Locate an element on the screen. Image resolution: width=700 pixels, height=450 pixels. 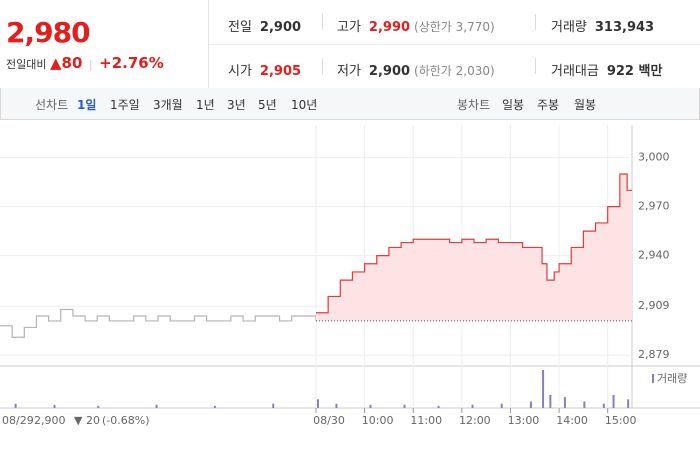
x-tick-label: 15:00 is located at coordinates (621, 420).